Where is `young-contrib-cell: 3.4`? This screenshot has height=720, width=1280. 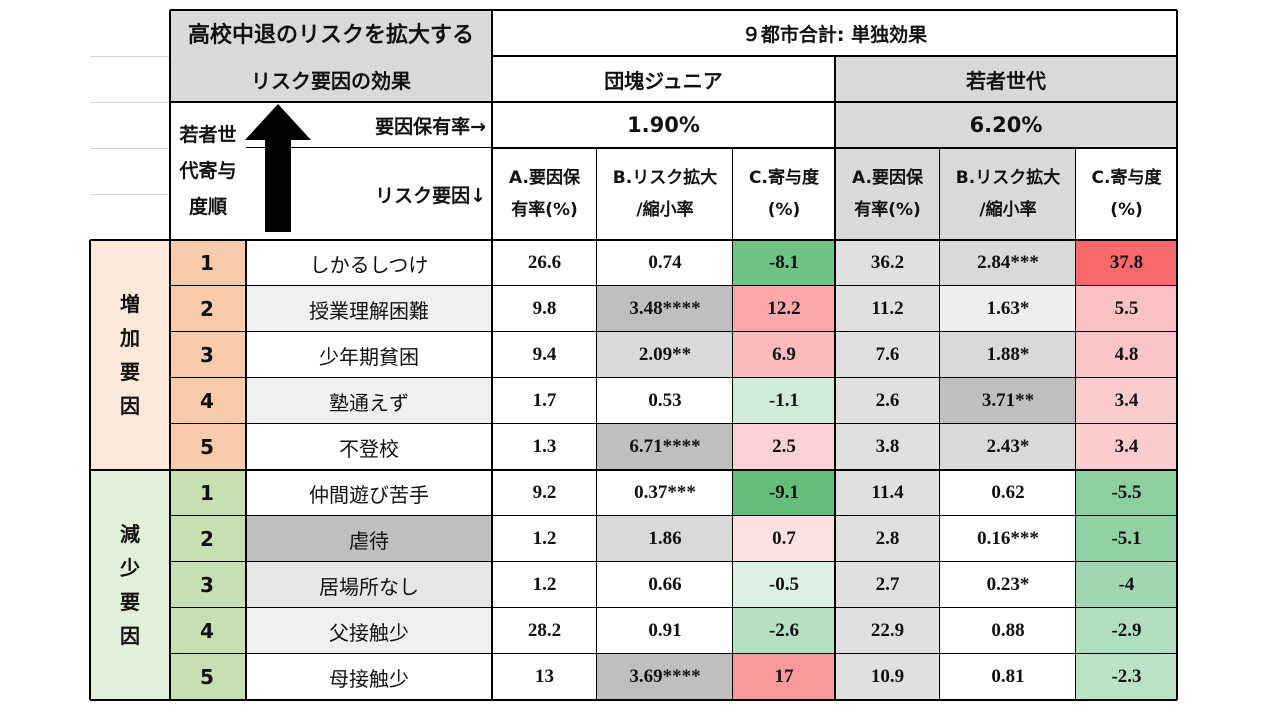
young-contrib-cell: 3.4 is located at coordinates (1126, 401).